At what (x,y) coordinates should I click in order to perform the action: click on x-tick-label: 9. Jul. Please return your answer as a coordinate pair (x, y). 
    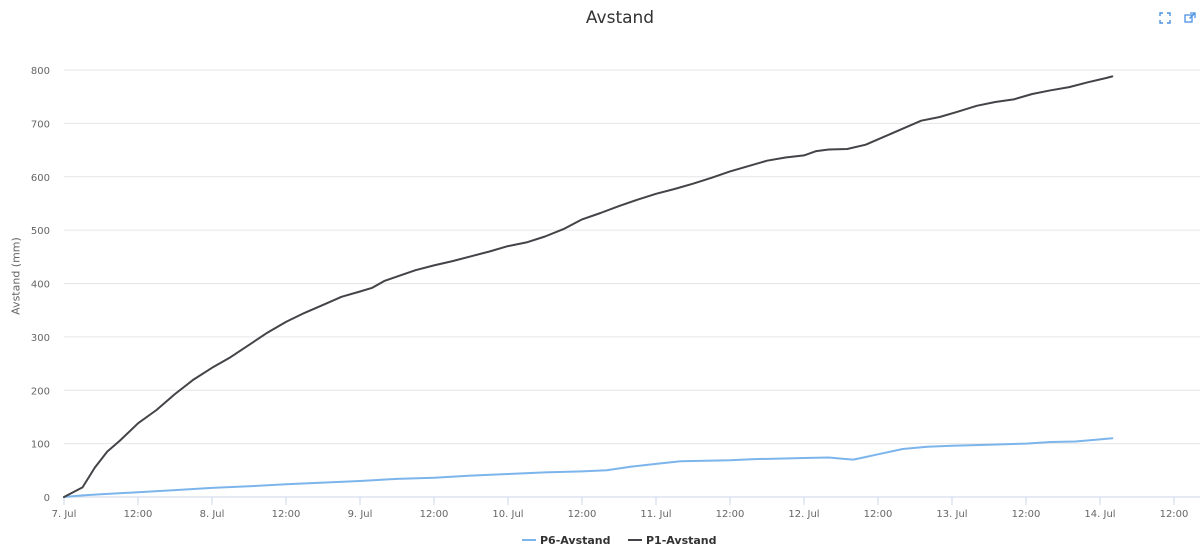
    Looking at the image, I should click on (360, 514).